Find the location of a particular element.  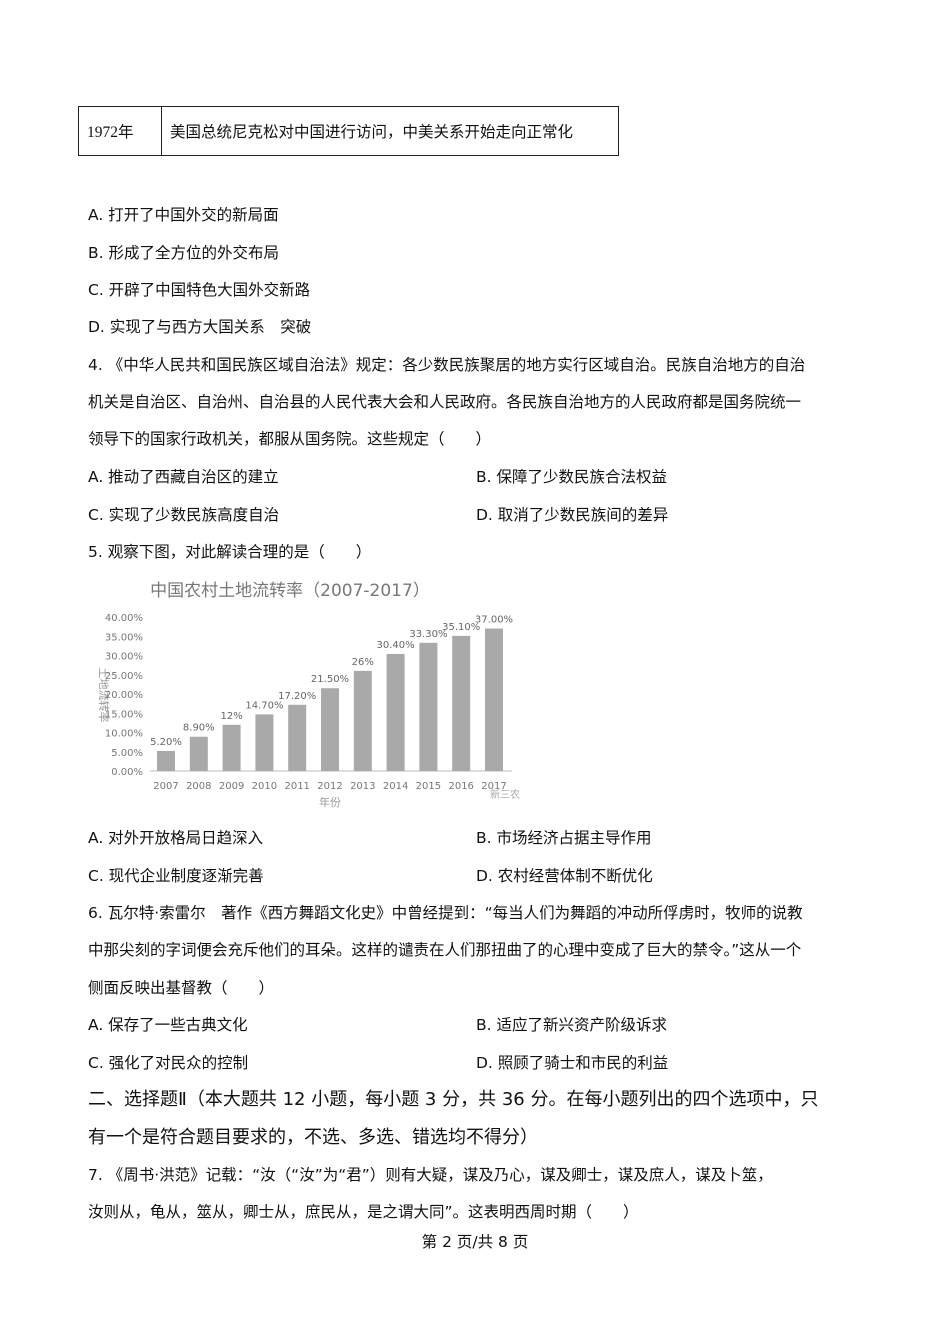

q6-option-a: A. 保存了一些古典文化 is located at coordinates (168, 1025).